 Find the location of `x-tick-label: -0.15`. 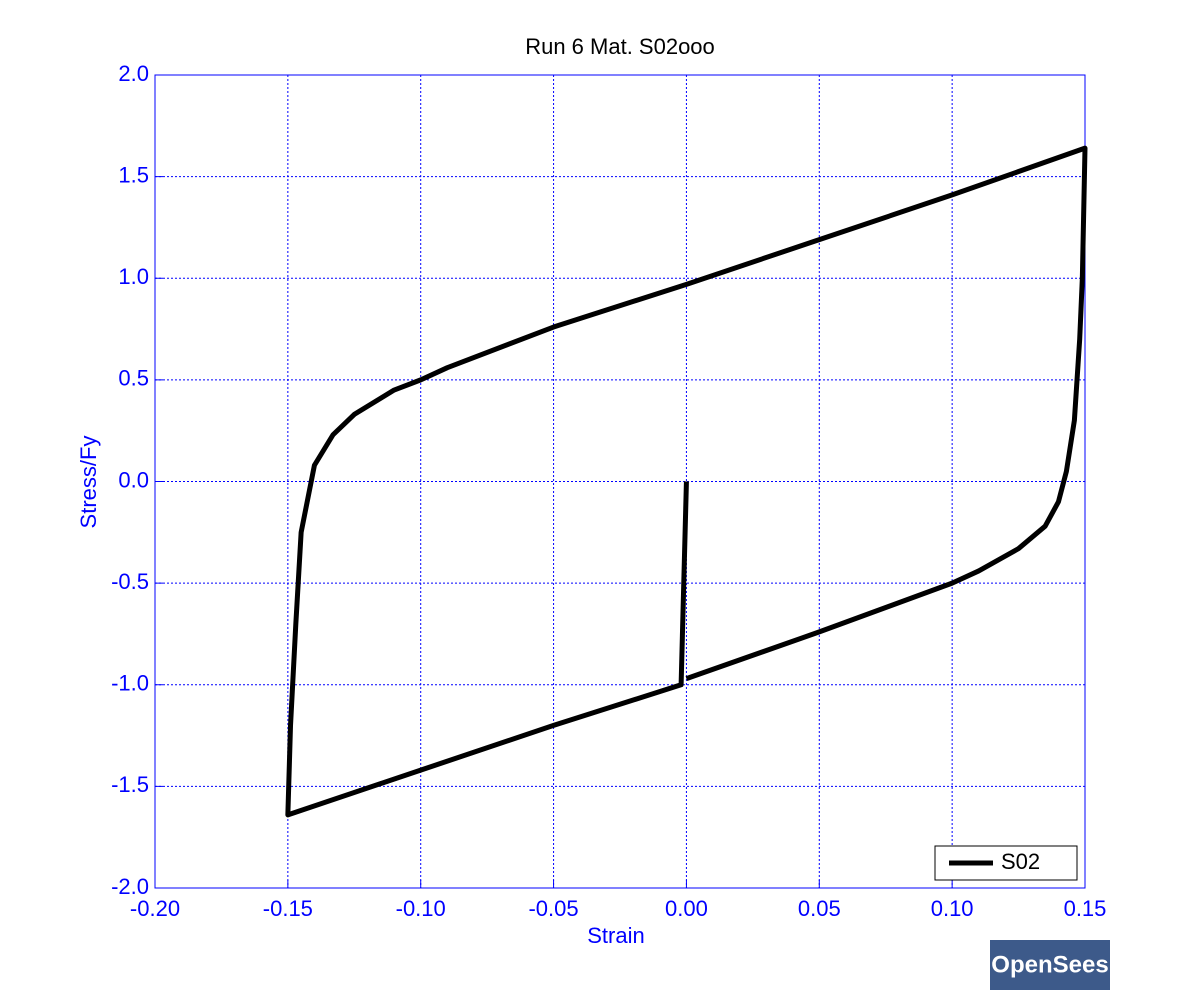

x-tick-label: -0.15 is located at coordinates (288, 908).